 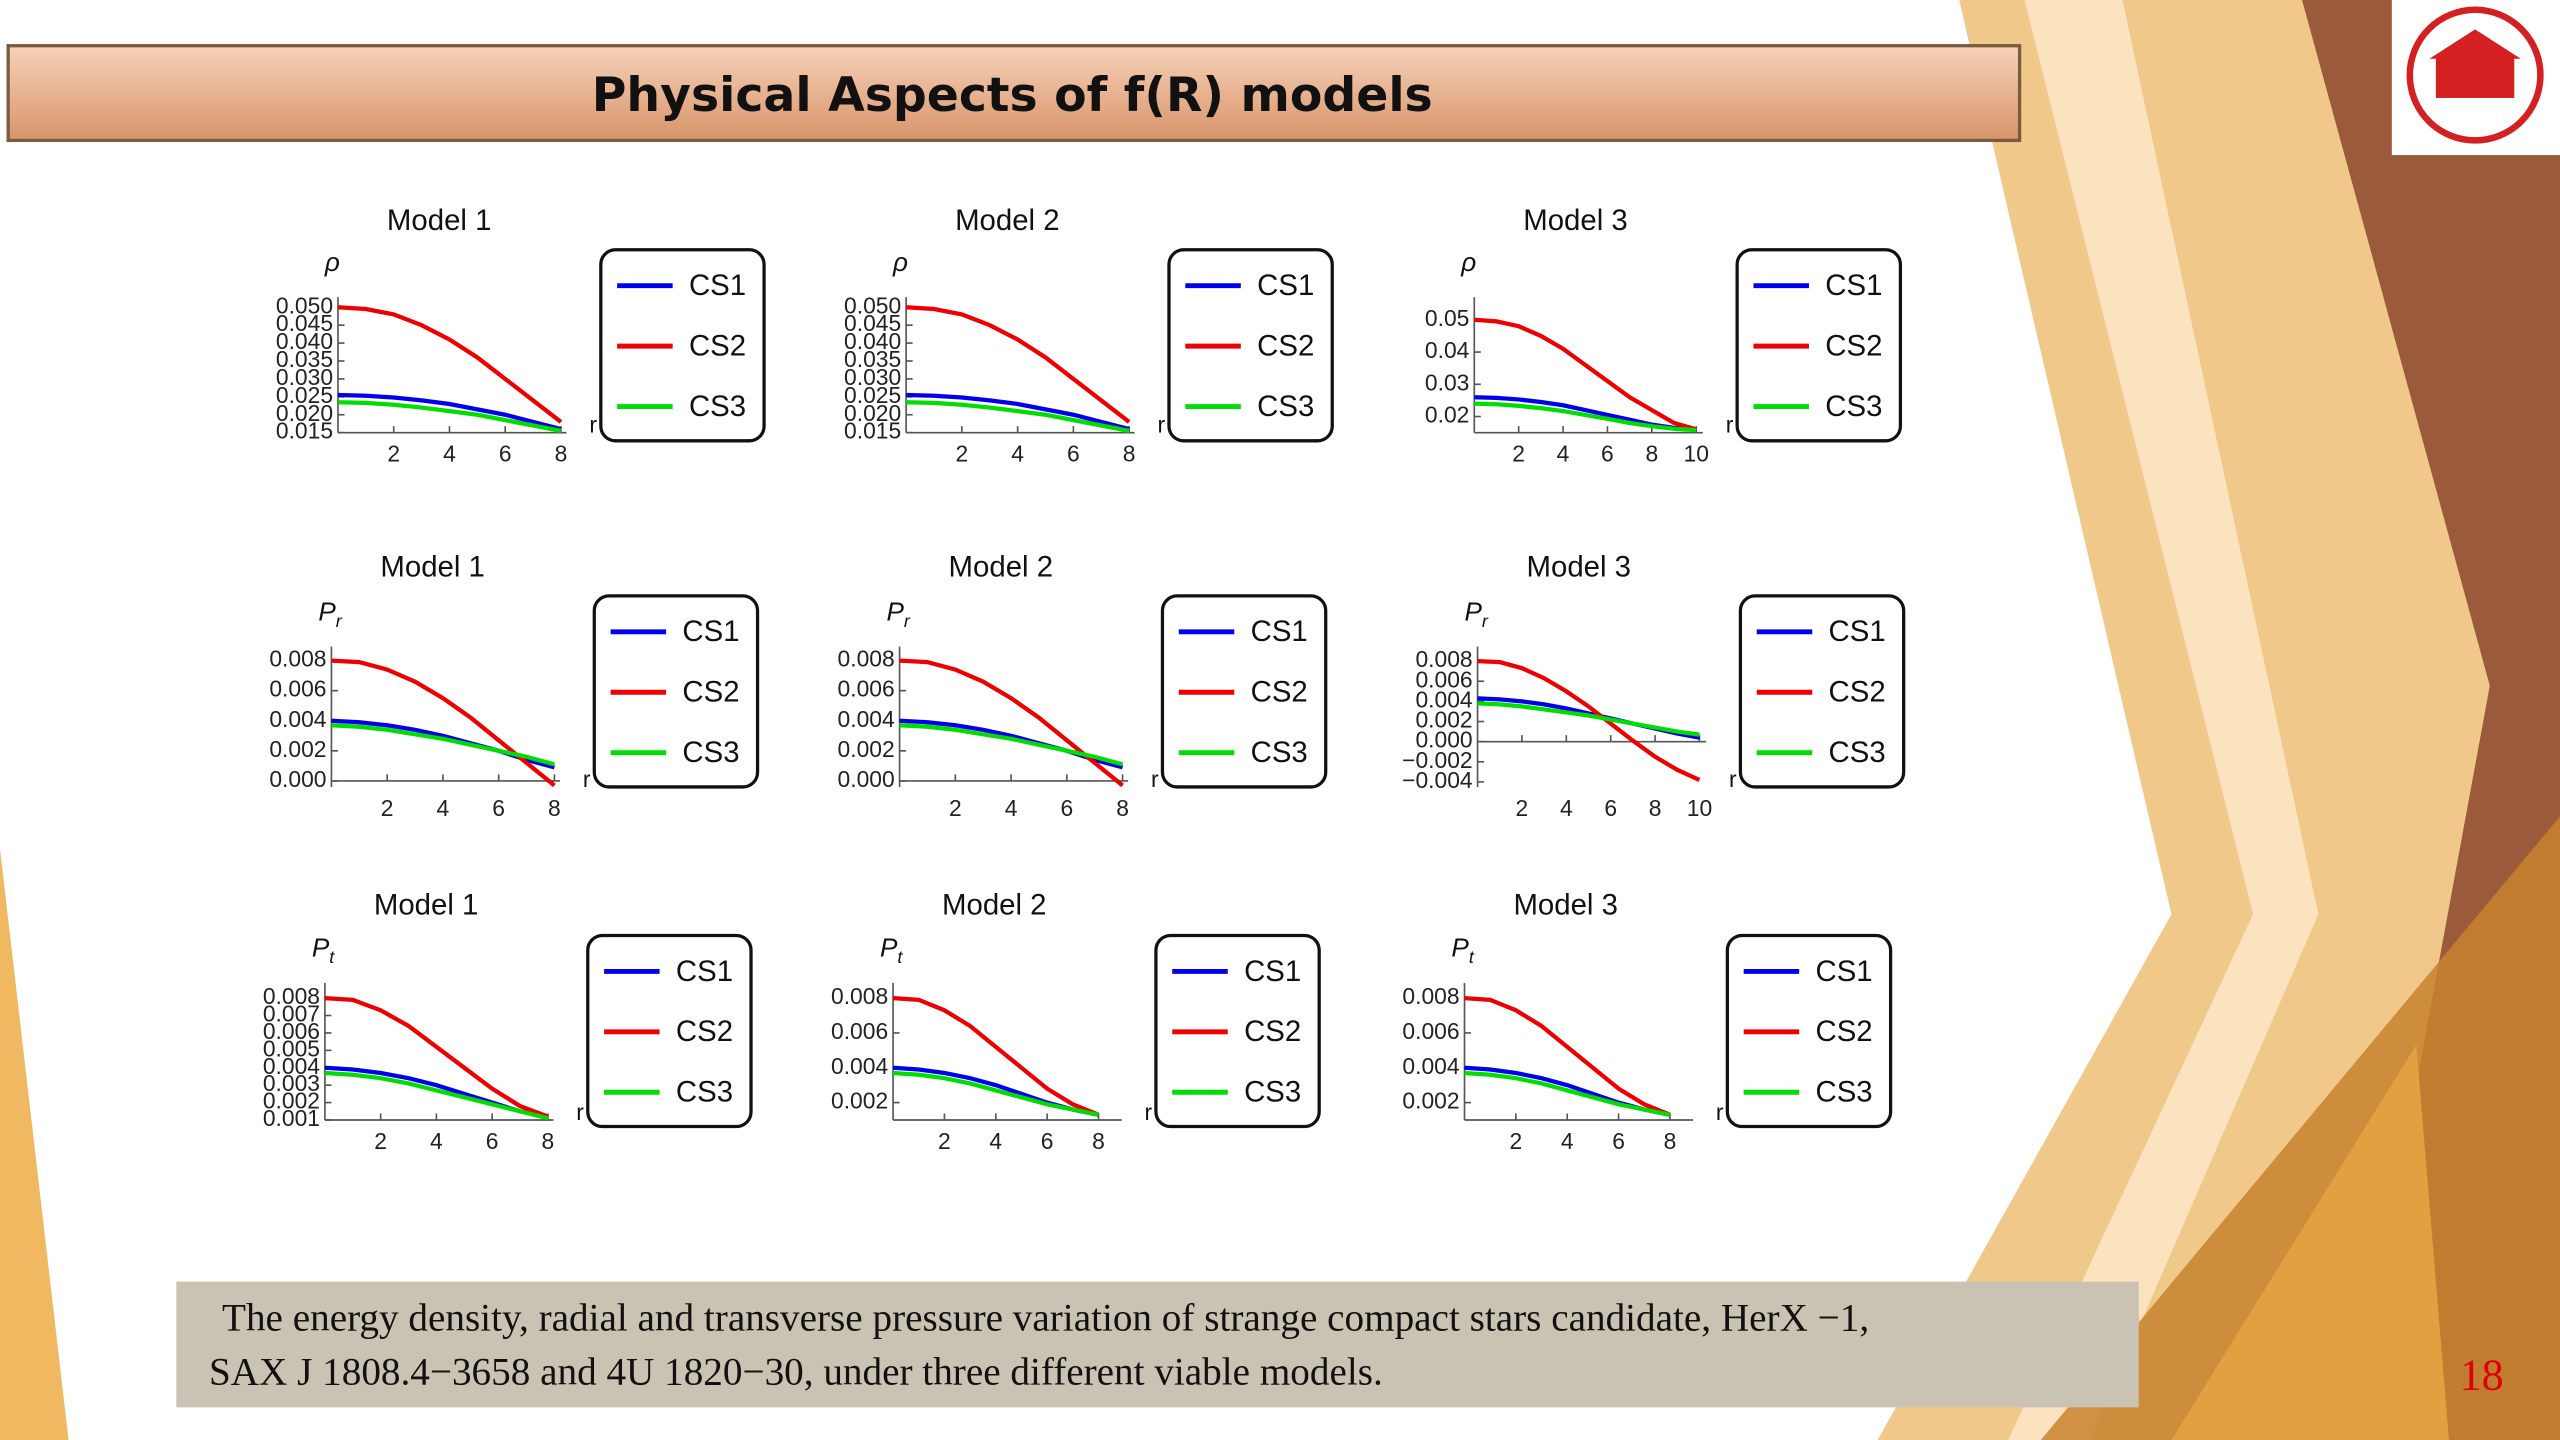 What do you see at coordinates (2482, 1374) in the screenshot?
I see `page-number: 18` at bounding box center [2482, 1374].